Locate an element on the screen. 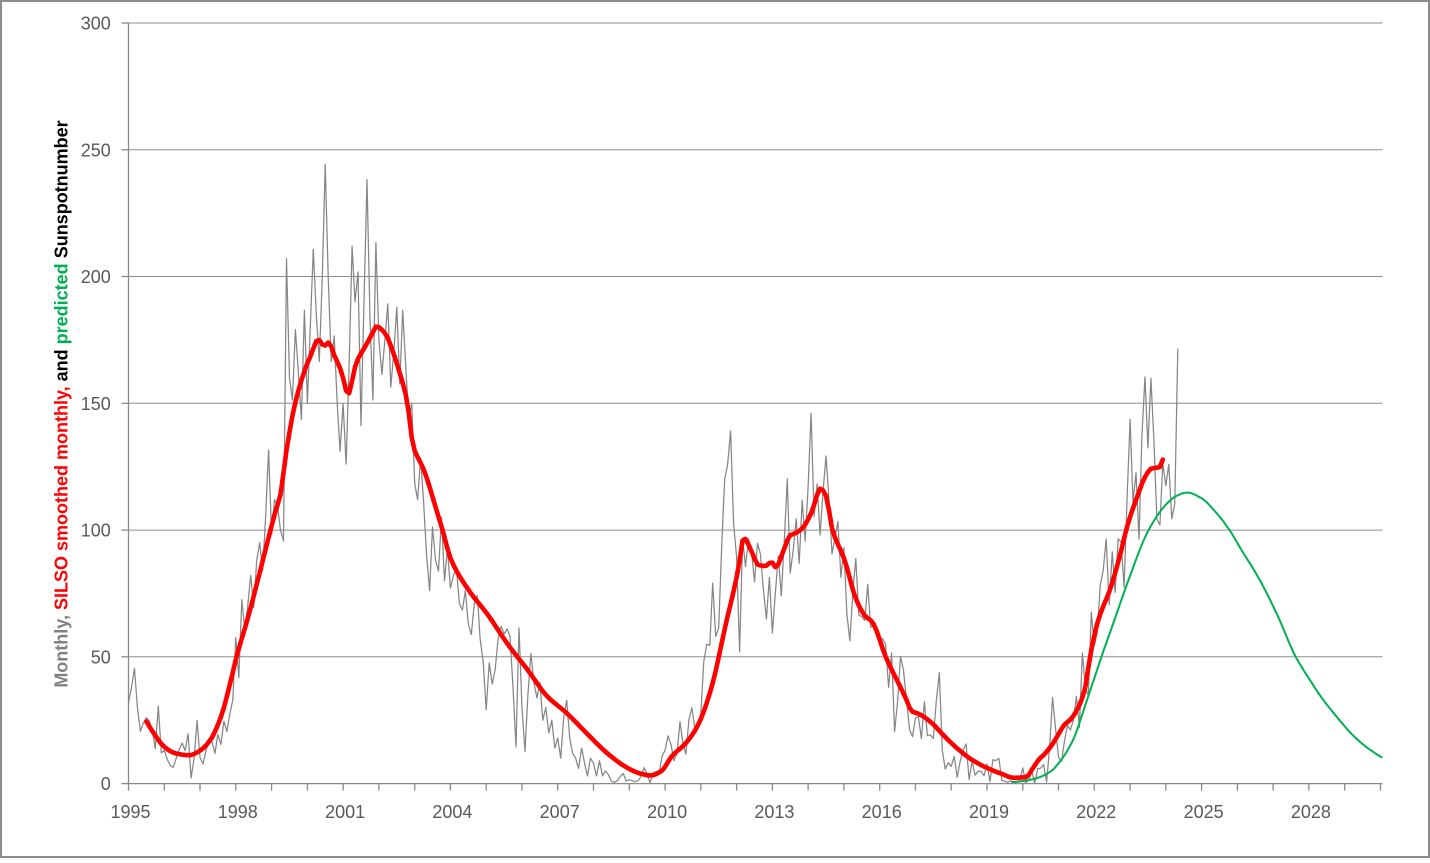 The image size is (1430, 863). svg-text: 250 is located at coordinates (96, 150).